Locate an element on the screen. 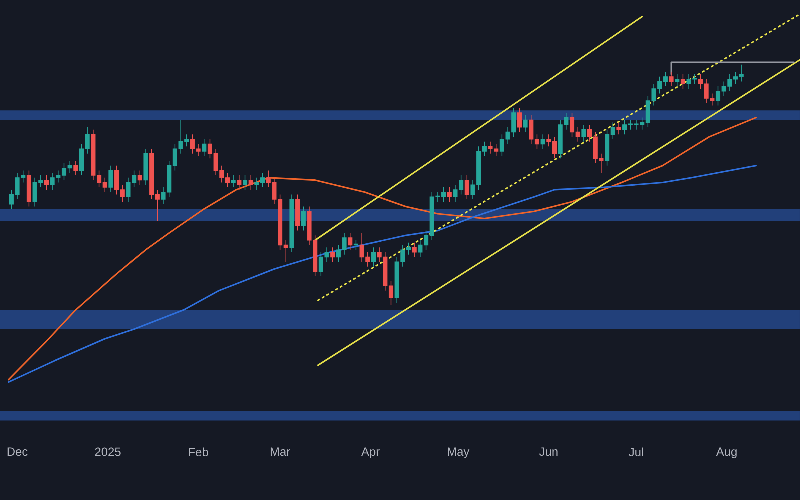 The height and width of the screenshot is (500, 800). x-tick-label: 2025 is located at coordinates (108, 452).